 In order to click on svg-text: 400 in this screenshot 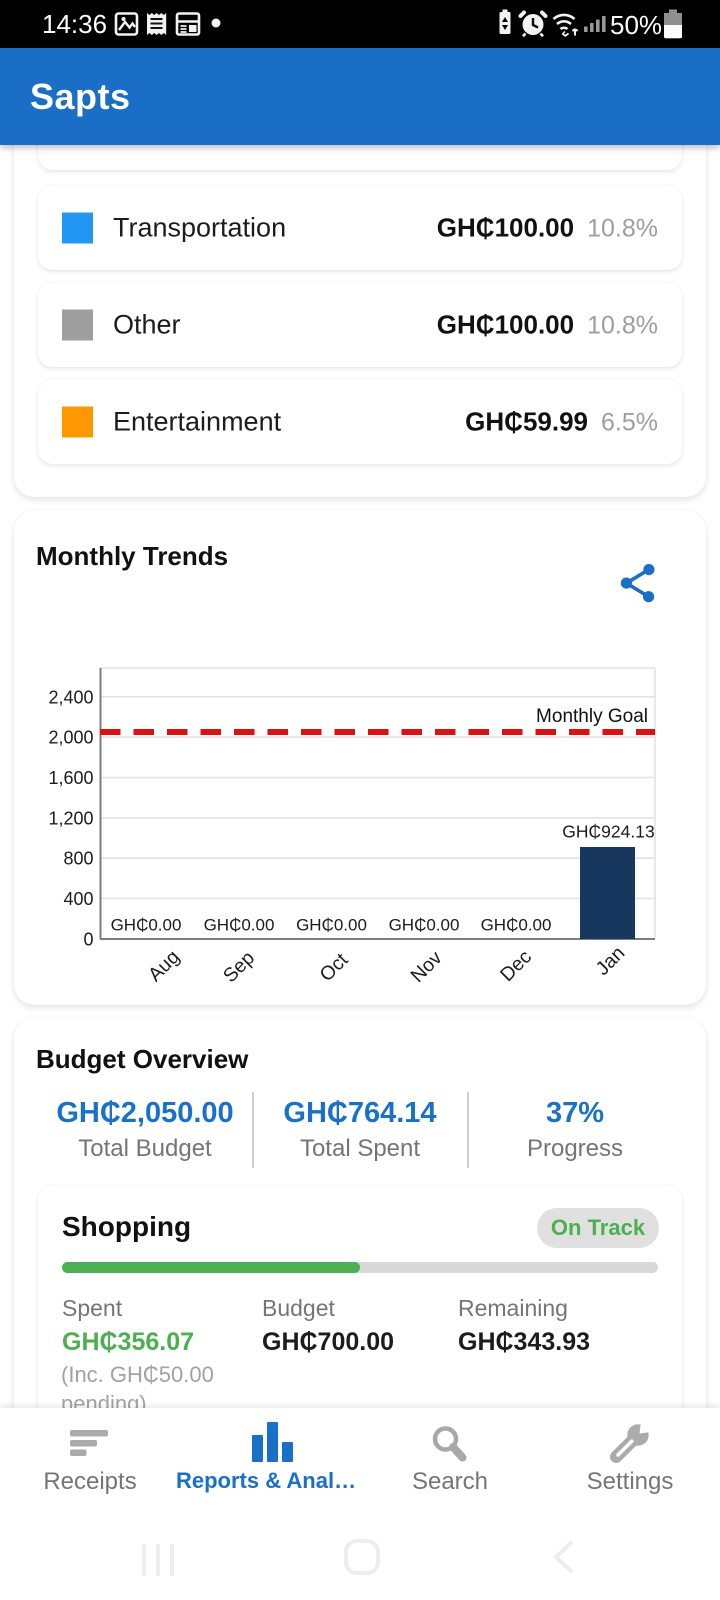, I will do `click(78, 899)`.